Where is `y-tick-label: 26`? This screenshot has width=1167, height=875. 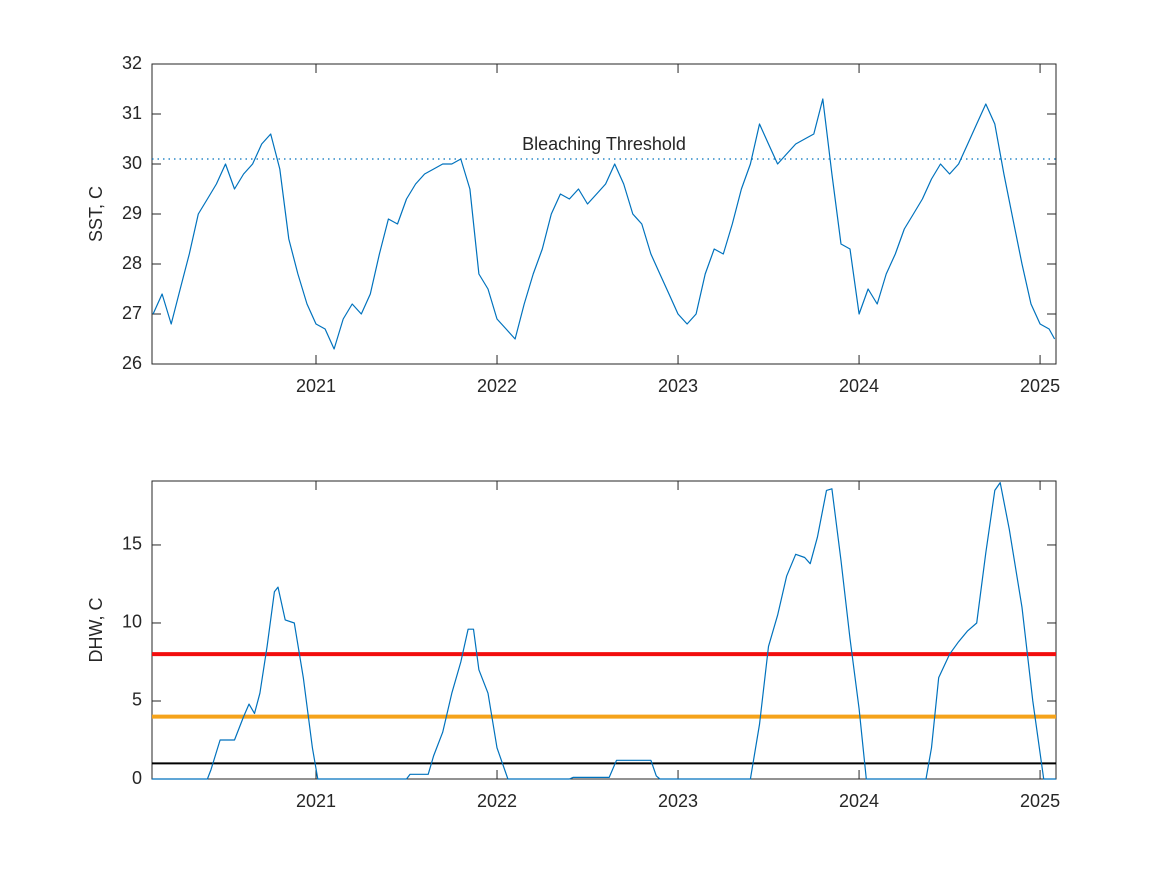
y-tick-label: 26 is located at coordinates (132, 363).